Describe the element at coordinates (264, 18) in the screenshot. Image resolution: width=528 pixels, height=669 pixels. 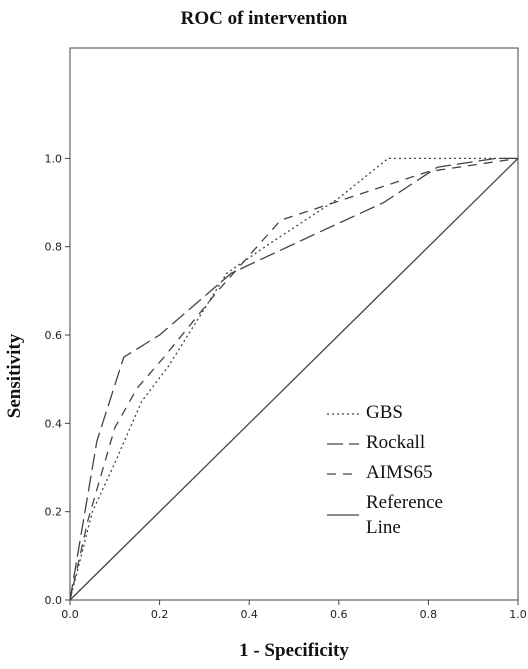
I see `chart-title: ROC of intervention` at that location.